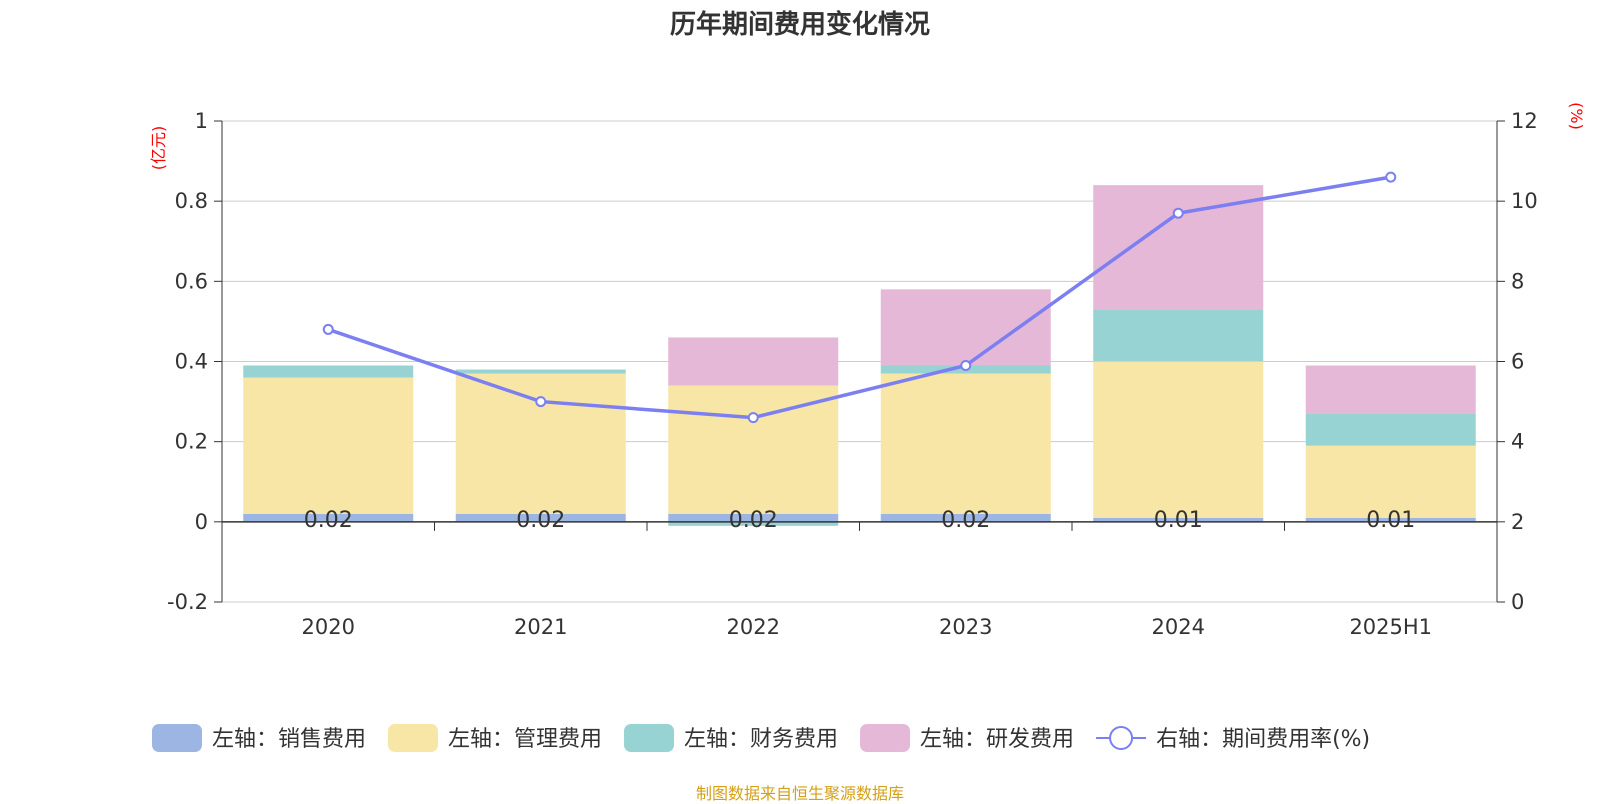  I want to click on x-tick-label: 2025H1, so click(1390, 627).